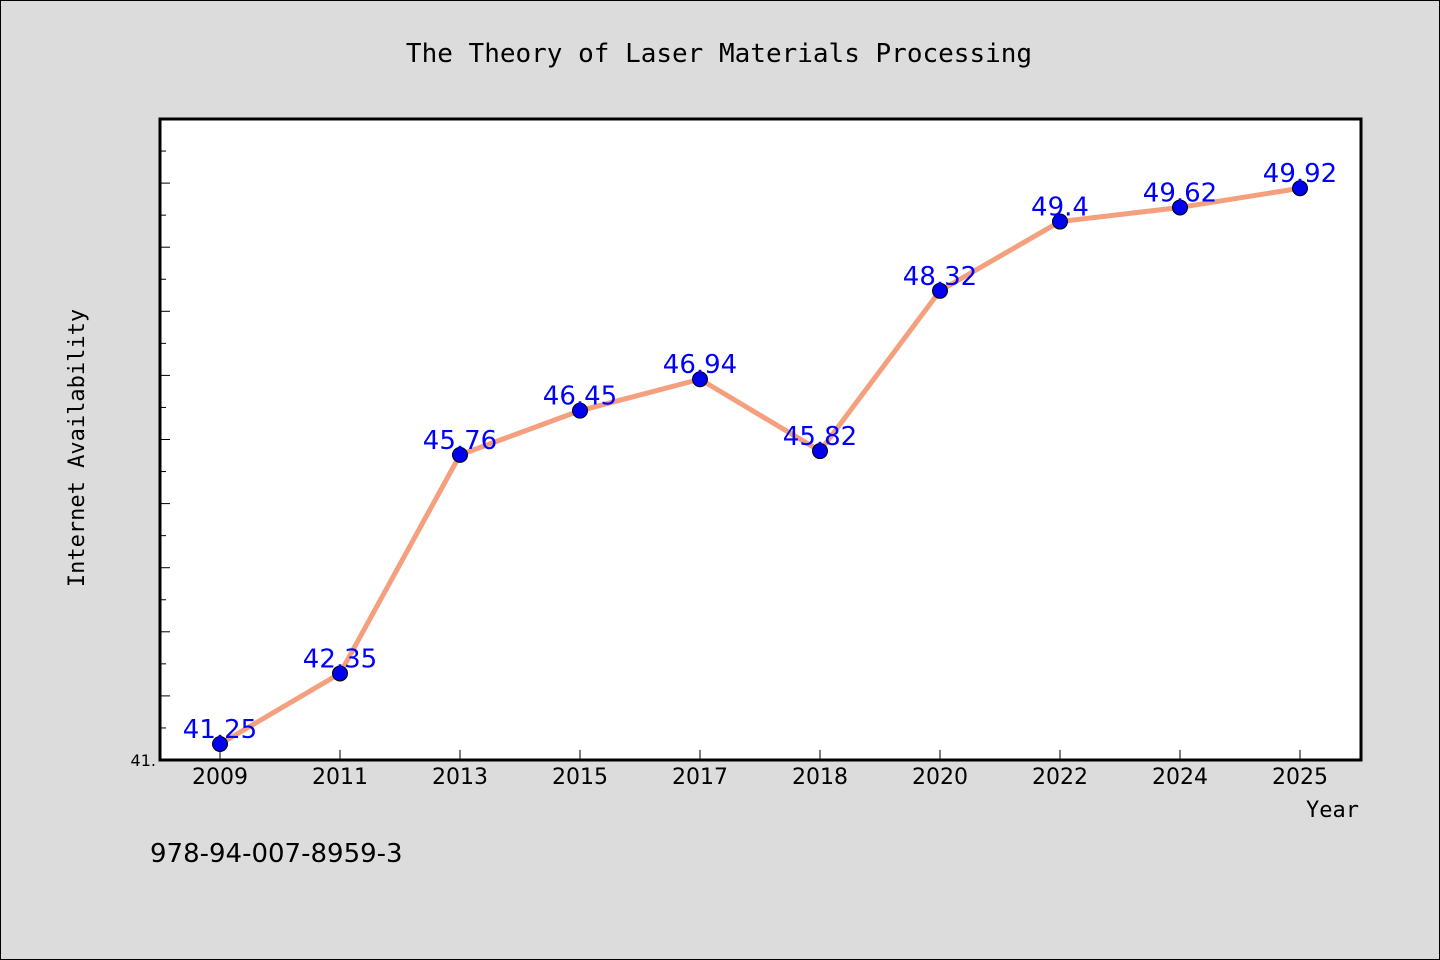  What do you see at coordinates (220, 730) in the screenshot?
I see `data-label: 41.25` at bounding box center [220, 730].